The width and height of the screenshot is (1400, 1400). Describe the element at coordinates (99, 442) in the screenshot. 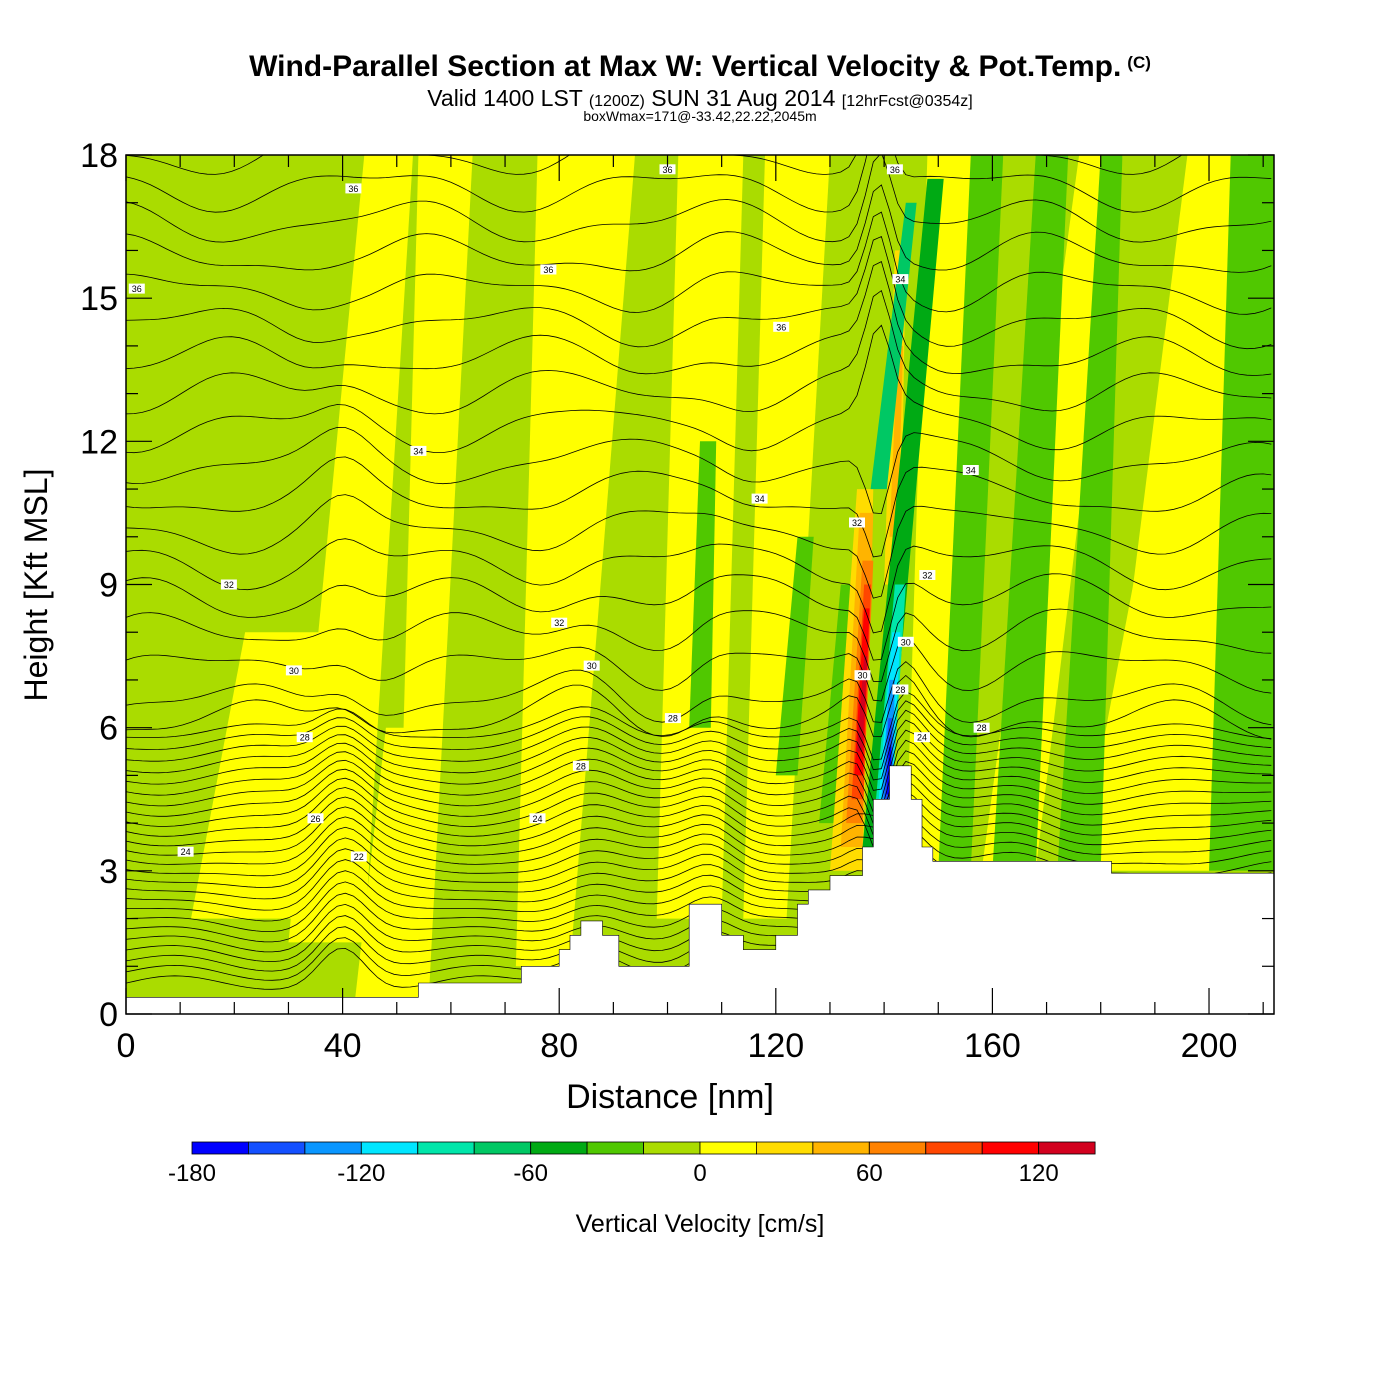

I see `y-tick-label: 12` at that location.